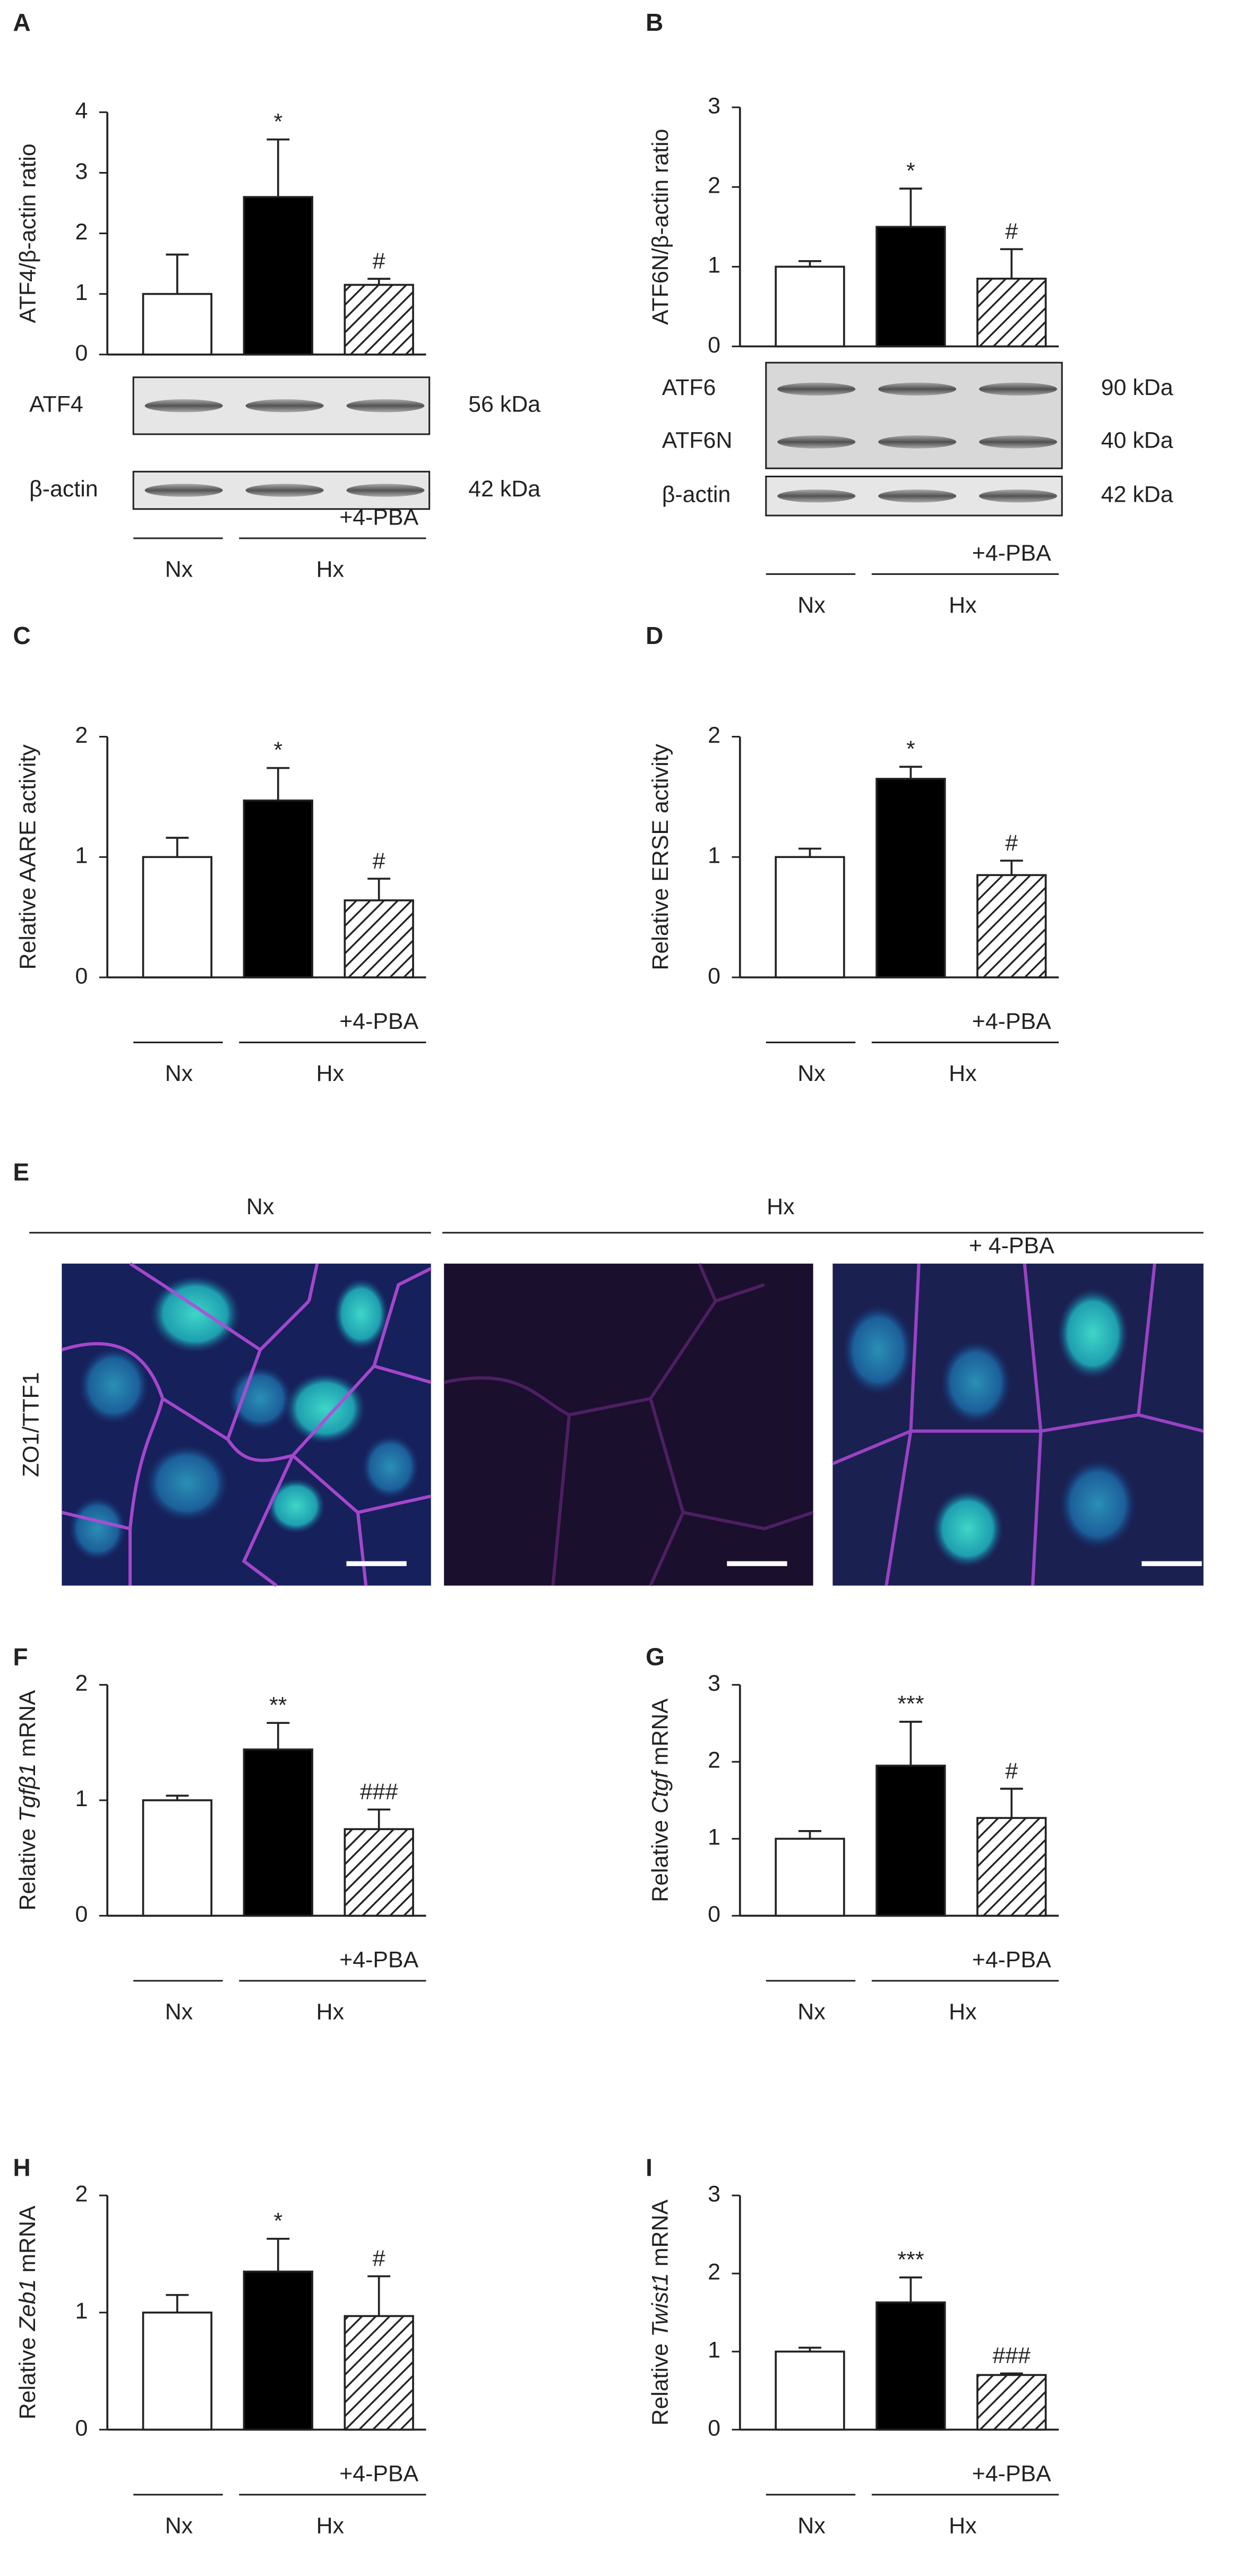  I want to click on stain-label: ZO1/TTF1, so click(31, 1425).